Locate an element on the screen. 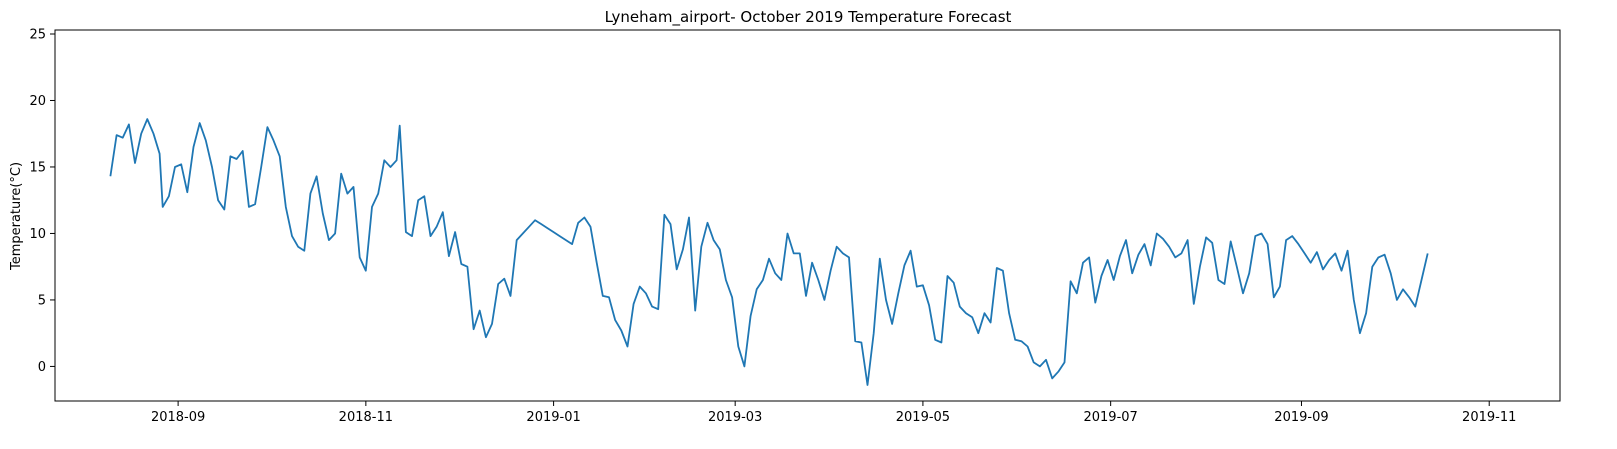  x-tick-label: 2018-11 is located at coordinates (366, 417).